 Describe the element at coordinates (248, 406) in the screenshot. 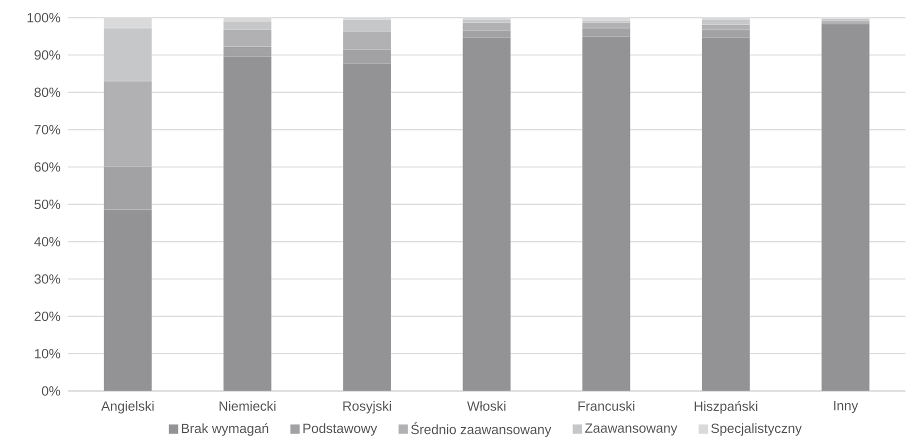

I see `x-tick-label: Niemiecki` at that location.